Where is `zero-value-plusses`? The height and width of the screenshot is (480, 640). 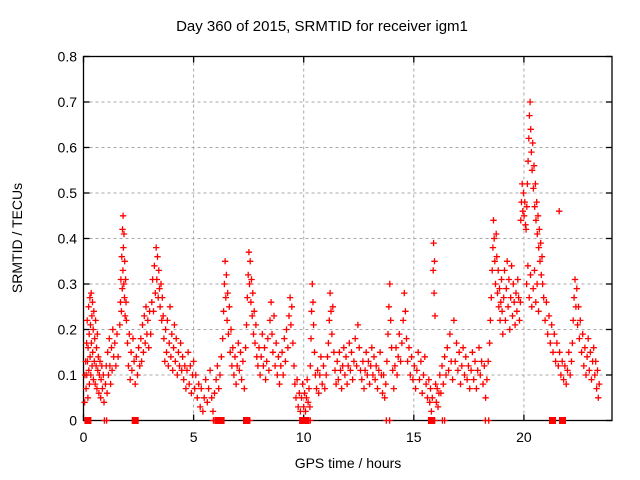 zero-value-plusses is located at coordinates (296, 420).